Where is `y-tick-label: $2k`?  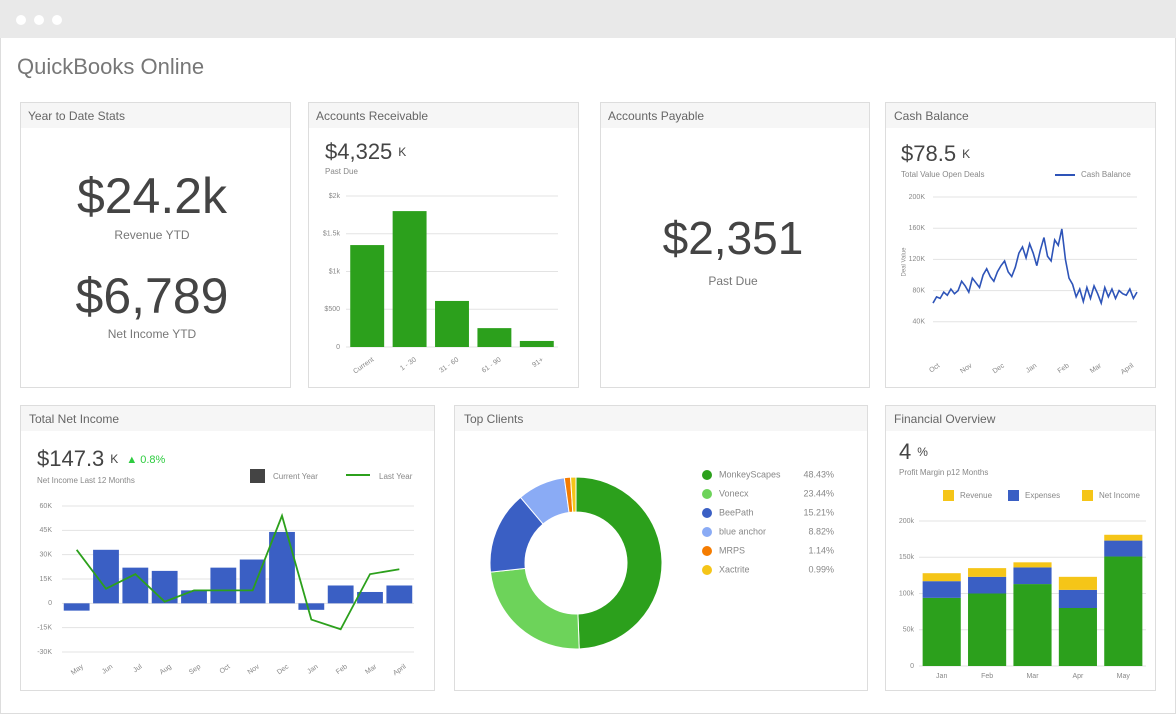
y-tick-label: $2k is located at coordinates (335, 196).